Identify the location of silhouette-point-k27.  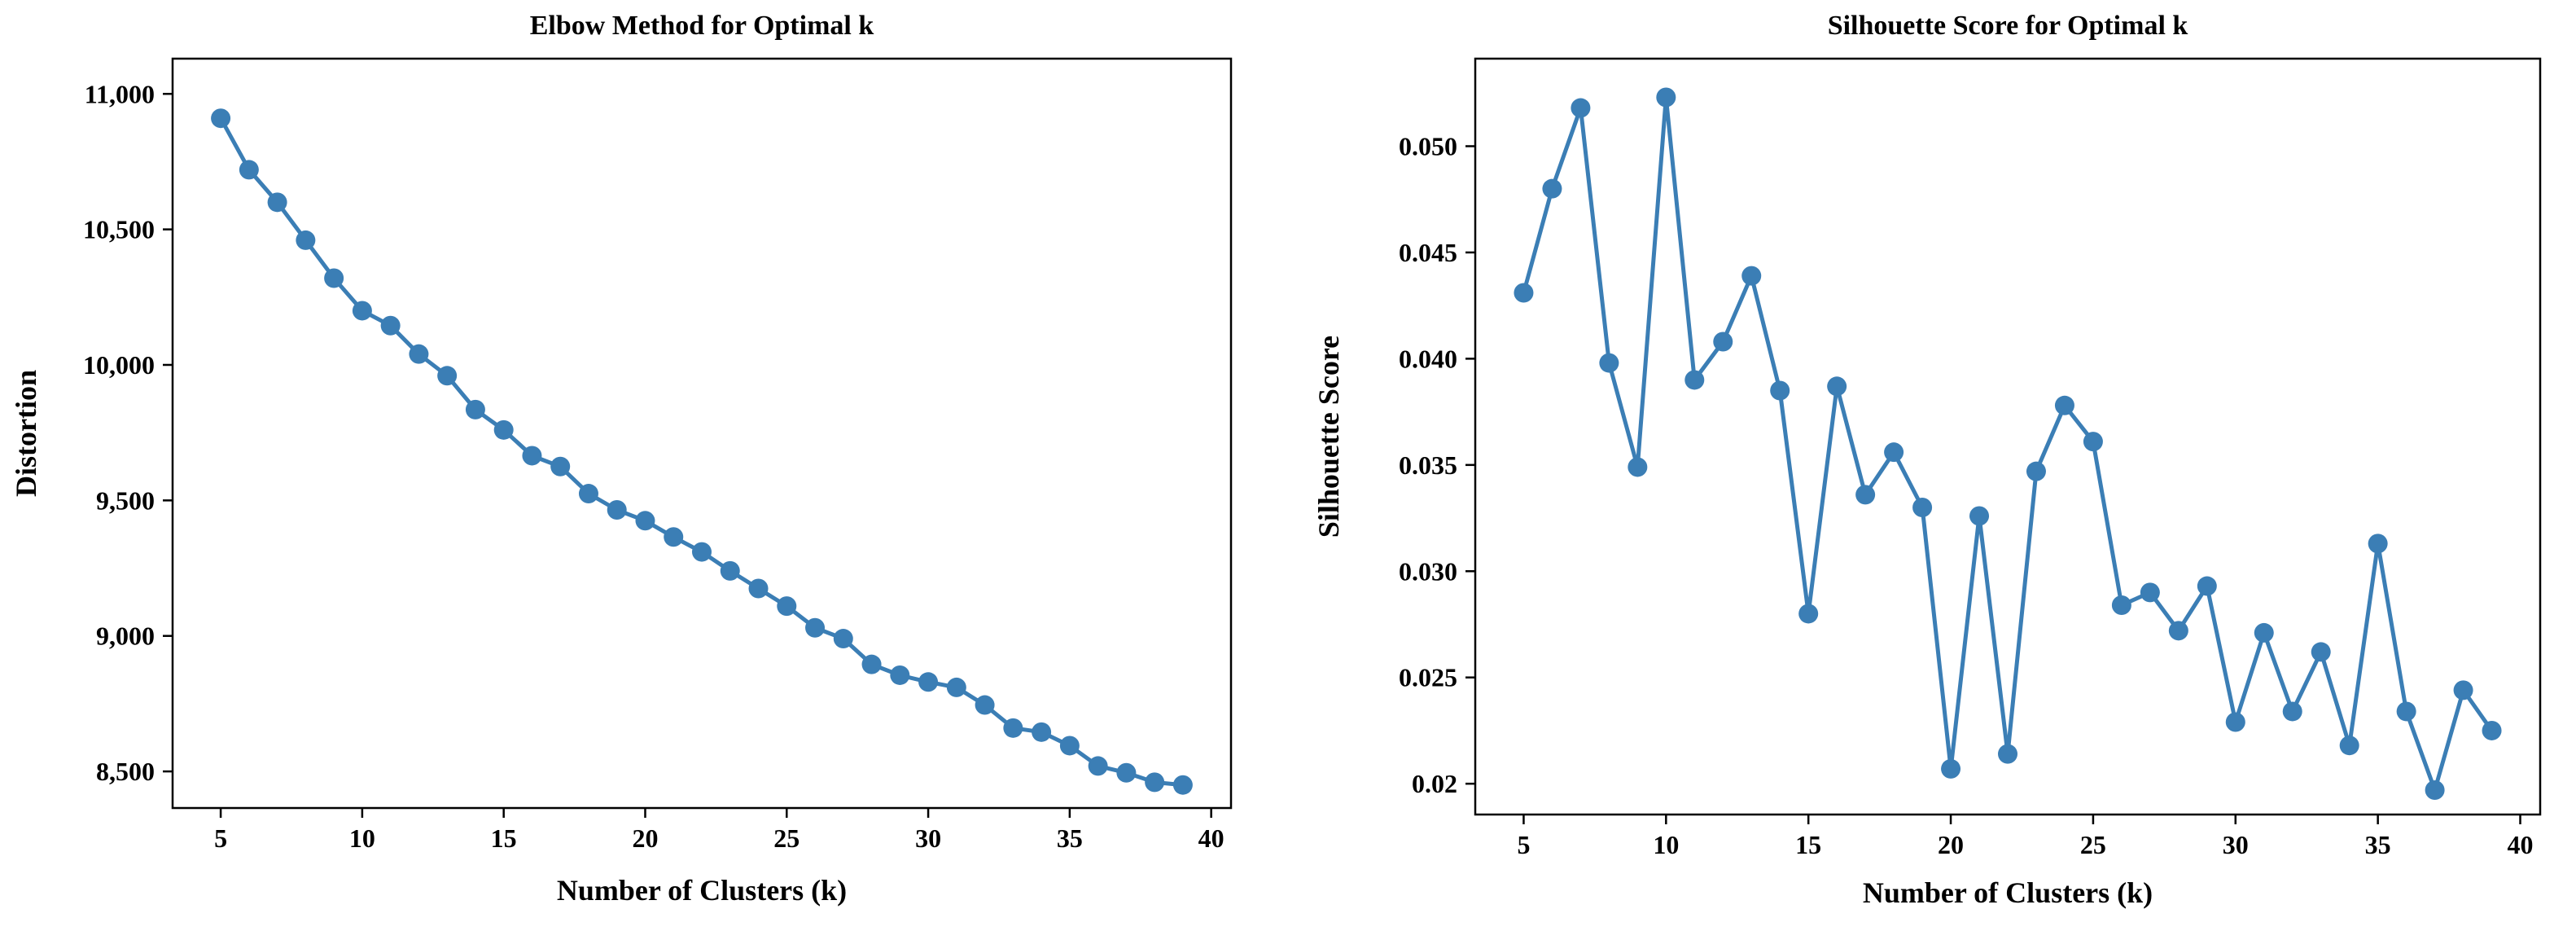
(2150, 592).